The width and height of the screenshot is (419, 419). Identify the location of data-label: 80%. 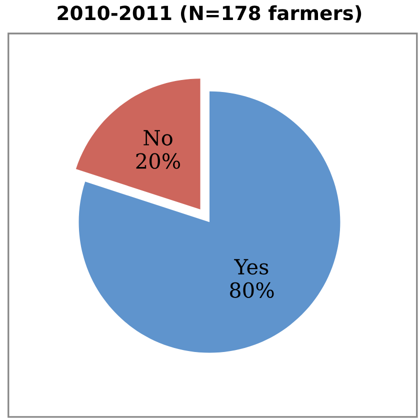
(252, 290).